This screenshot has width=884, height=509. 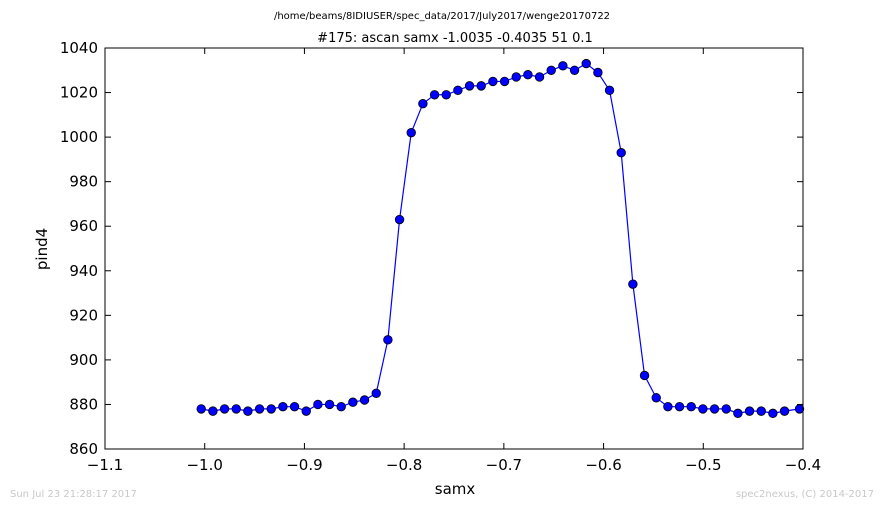 I want to click on footer-timestamp: Sun Jul 23 21:28:17 2017, so click(x=73, y=494).